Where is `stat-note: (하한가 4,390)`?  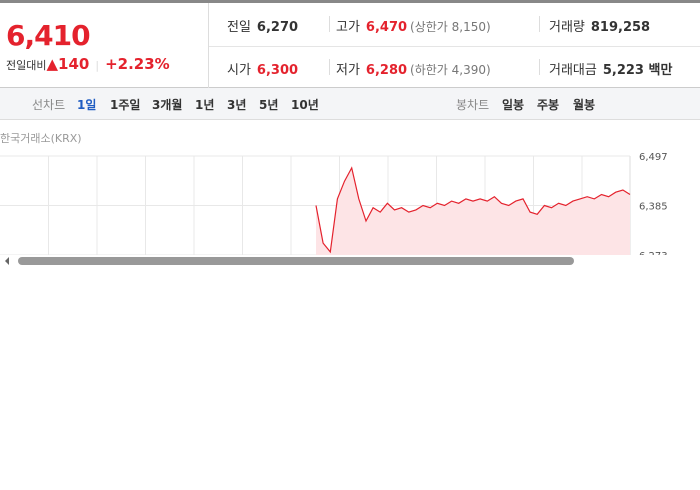 stat-note: (하한가 4,390) is located at coordinates (450, 70).